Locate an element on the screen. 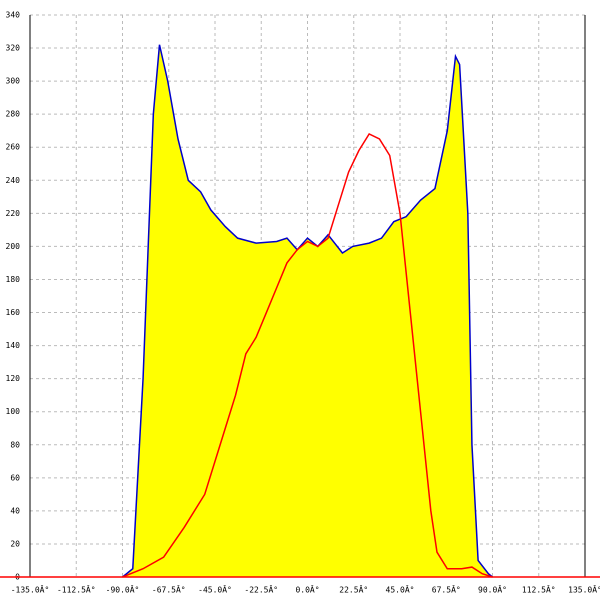  y-tick-label: 140 is located at coordinates (13, 345).